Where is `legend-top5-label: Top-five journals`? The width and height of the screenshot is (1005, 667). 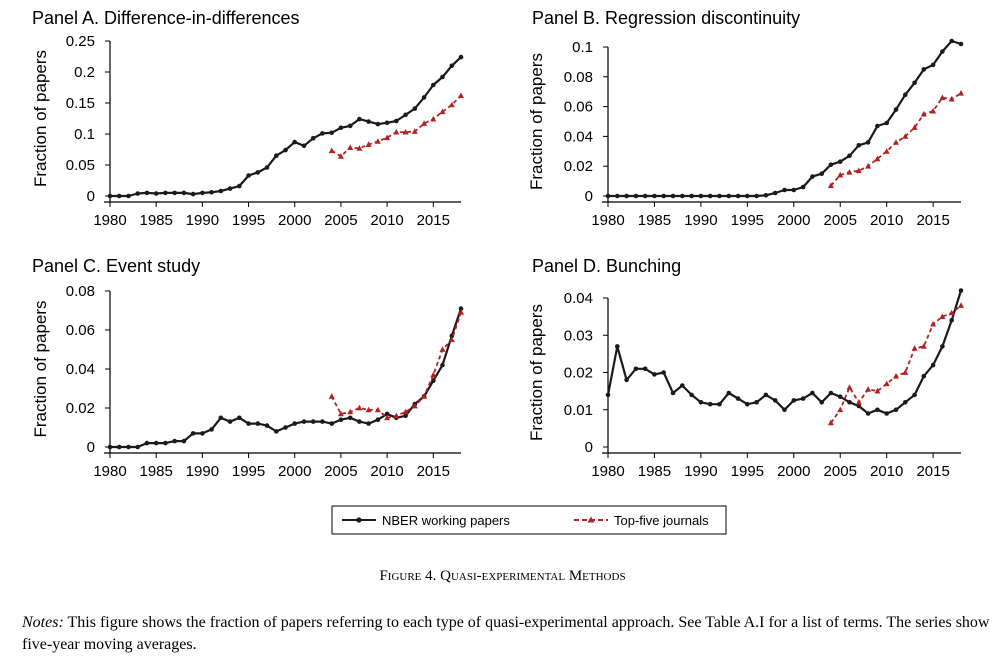
legend-top5-label: Top-five journals is located at coordinates (661, 520).